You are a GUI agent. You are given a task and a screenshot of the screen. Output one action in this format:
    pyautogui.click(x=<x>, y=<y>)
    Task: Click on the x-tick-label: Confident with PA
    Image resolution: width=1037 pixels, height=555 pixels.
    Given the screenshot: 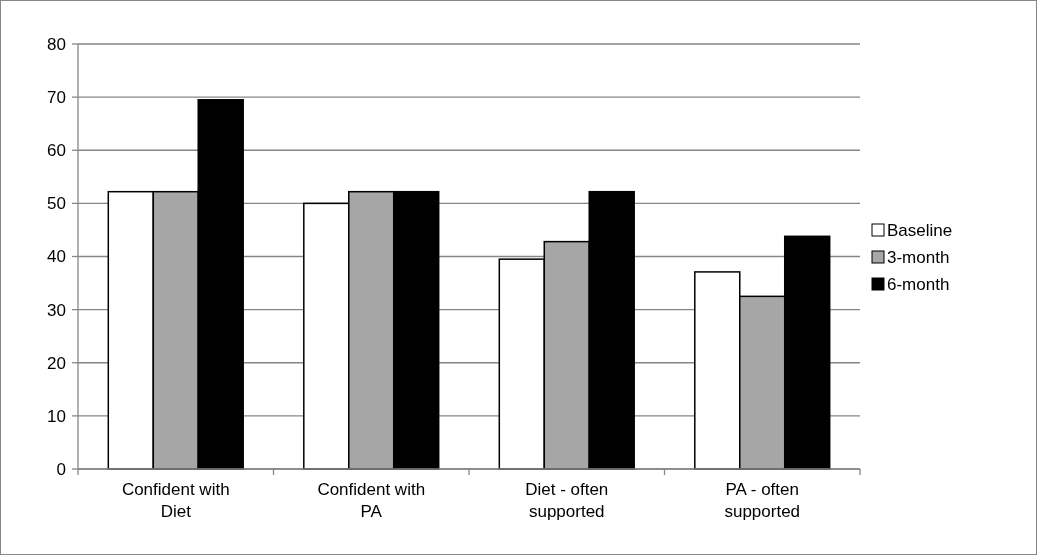 What is the action you would take?
    pyautogui.click(x=371, y=500)
    